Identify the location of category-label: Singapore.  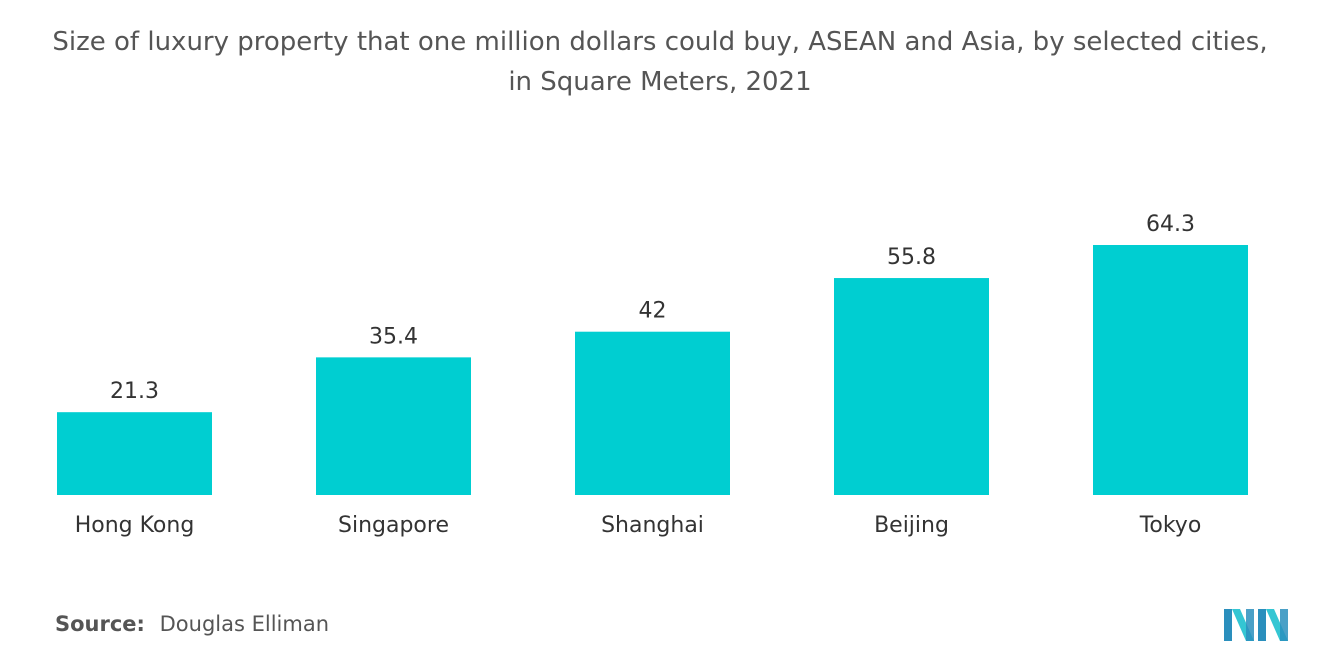
(393, 525).